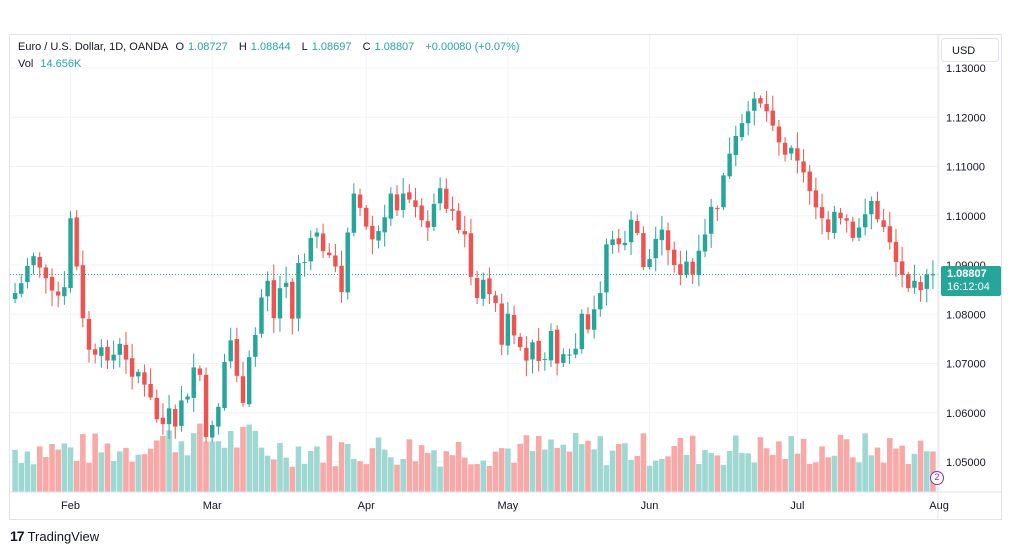  What do you see at coordinates (61, 64) in the screenshot?
I see `volume-value: 14.656K` at bounding box center [61, 64].